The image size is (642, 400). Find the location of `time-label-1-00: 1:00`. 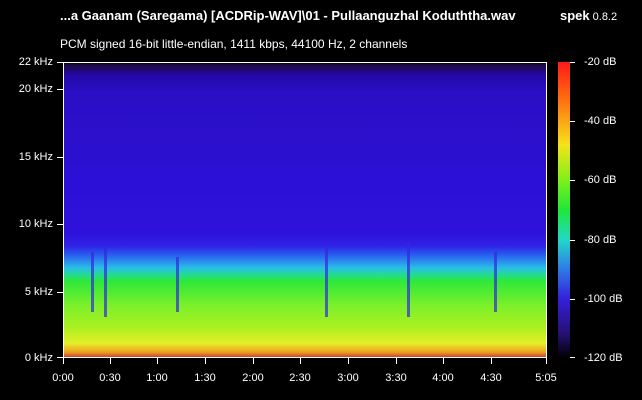

time-label-1-00: 1:00 is located at coordinates (157, 378).